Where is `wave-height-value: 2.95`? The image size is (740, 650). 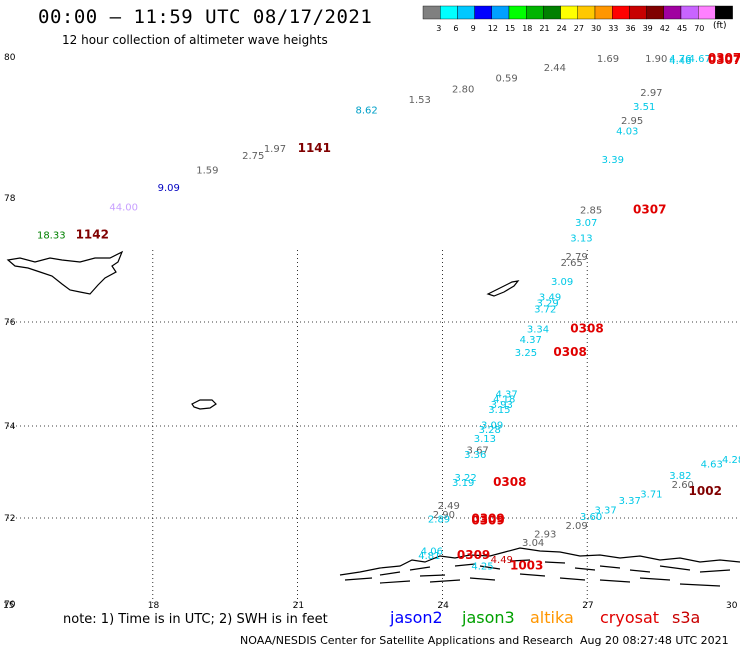 wave-height-value: 2.95 is located at coordinates (632, 121).